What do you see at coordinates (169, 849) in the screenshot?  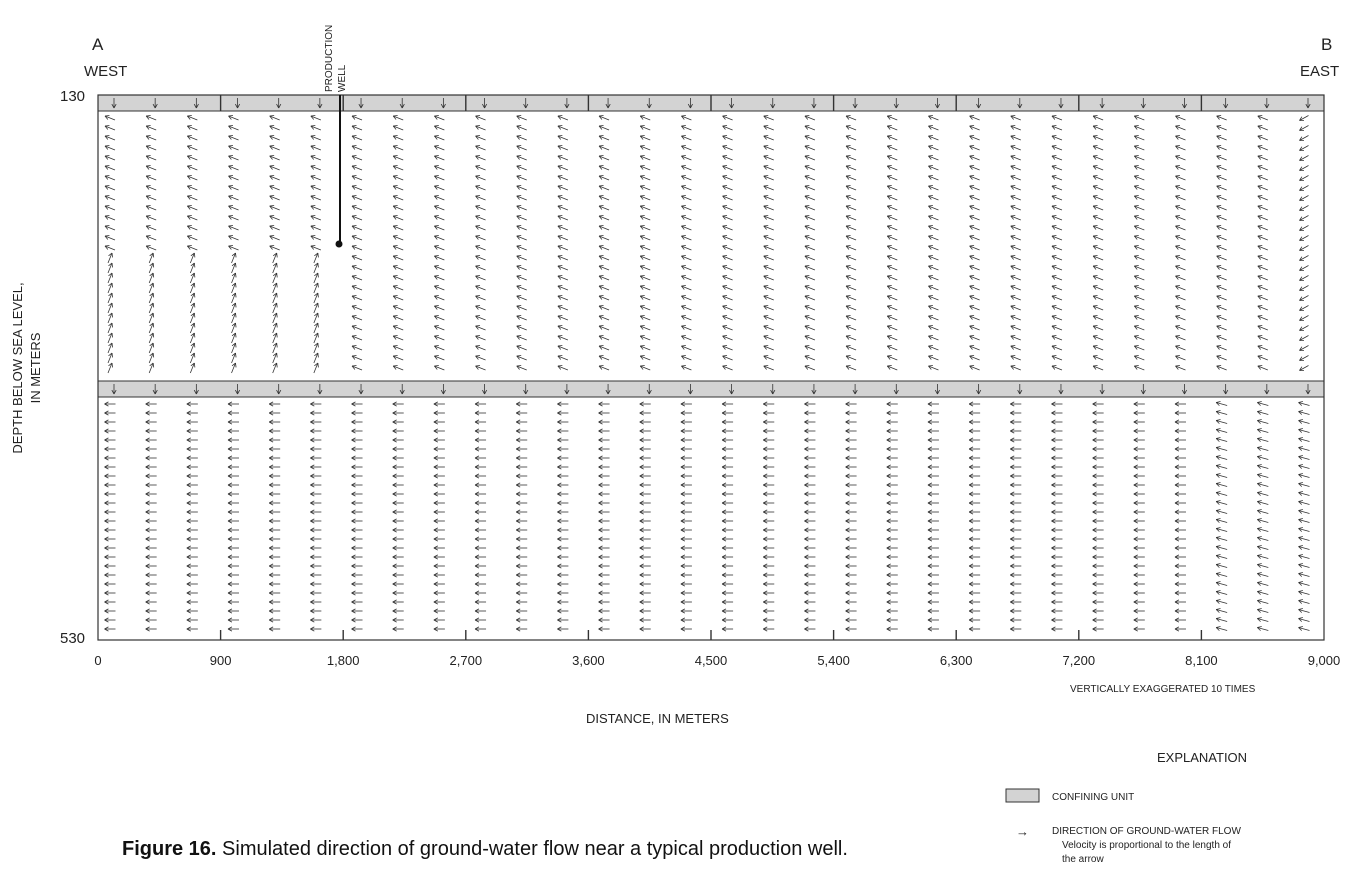 I see `caption-figure-number: Figure 16.` at bounding box center [169, 849].